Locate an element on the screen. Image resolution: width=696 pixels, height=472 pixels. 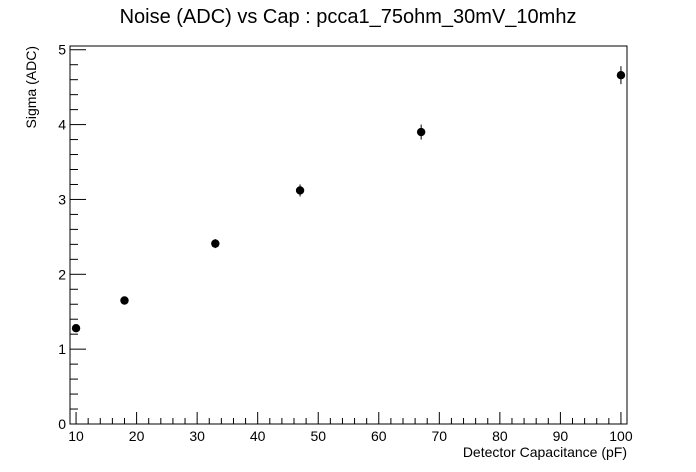
y-tick-label: 0 is located at coordinates (62, 424).